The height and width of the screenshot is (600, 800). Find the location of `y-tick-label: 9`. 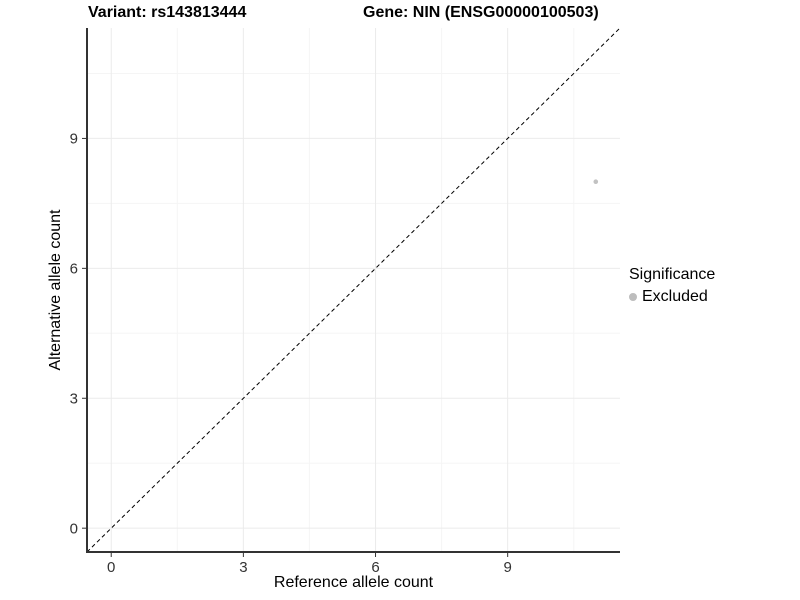

y-tick-label: 9 is located at coordinates (74, 139).